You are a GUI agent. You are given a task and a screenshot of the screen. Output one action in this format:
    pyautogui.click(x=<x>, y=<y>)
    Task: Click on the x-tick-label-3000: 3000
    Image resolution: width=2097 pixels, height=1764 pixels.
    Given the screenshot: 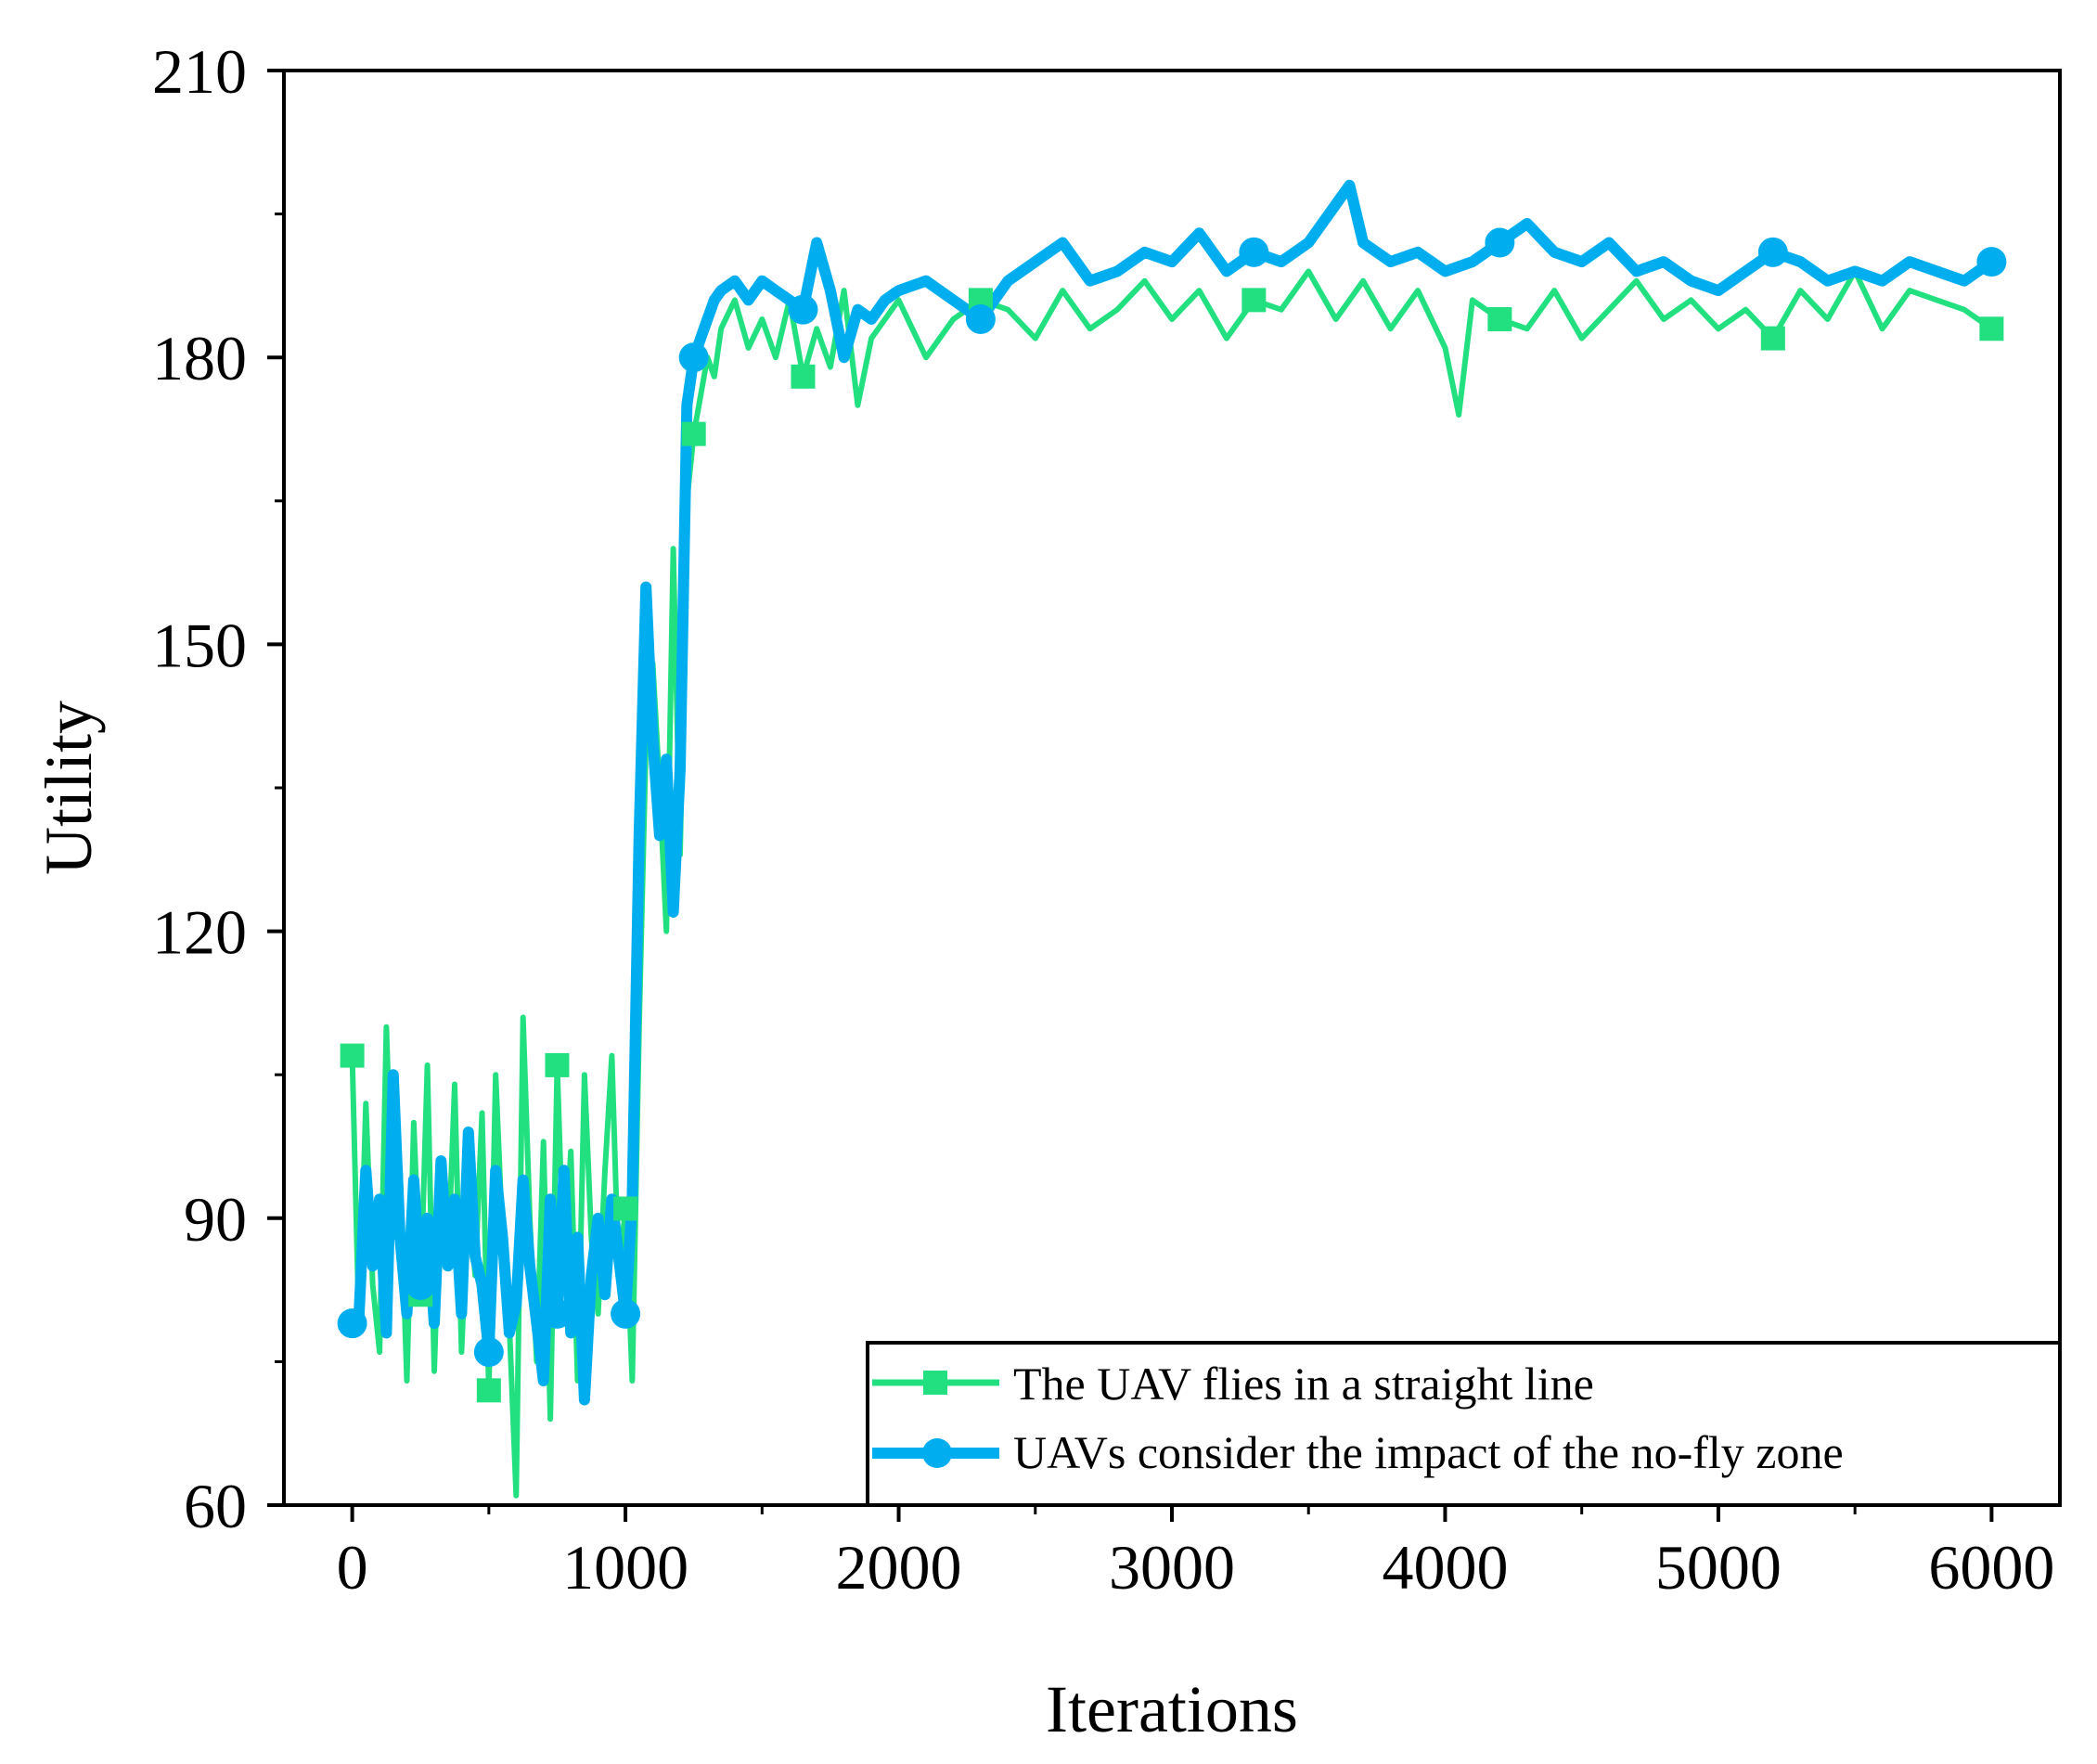 What is the action you would take?
    pyautogui.click(x=1172, y=1568)
    